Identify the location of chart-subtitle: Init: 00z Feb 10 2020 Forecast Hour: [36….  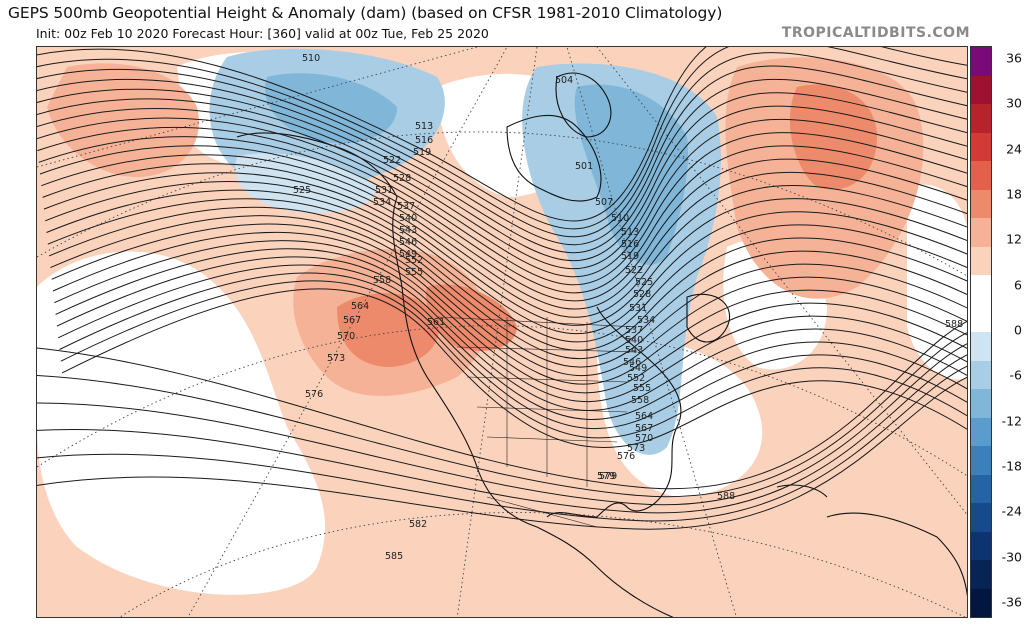
(262, 33).